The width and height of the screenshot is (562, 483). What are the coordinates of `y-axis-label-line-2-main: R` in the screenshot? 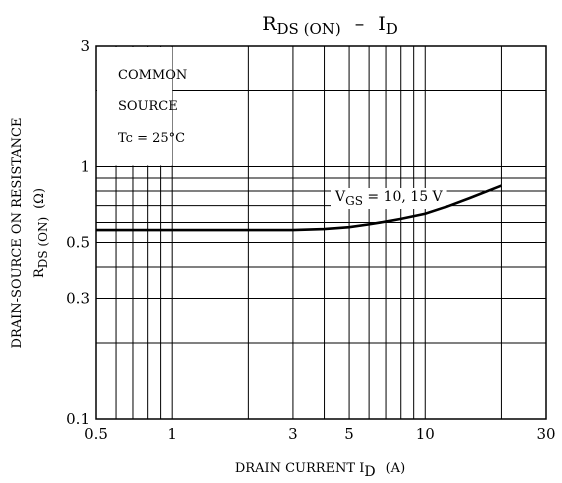 It's located at (39, 272).